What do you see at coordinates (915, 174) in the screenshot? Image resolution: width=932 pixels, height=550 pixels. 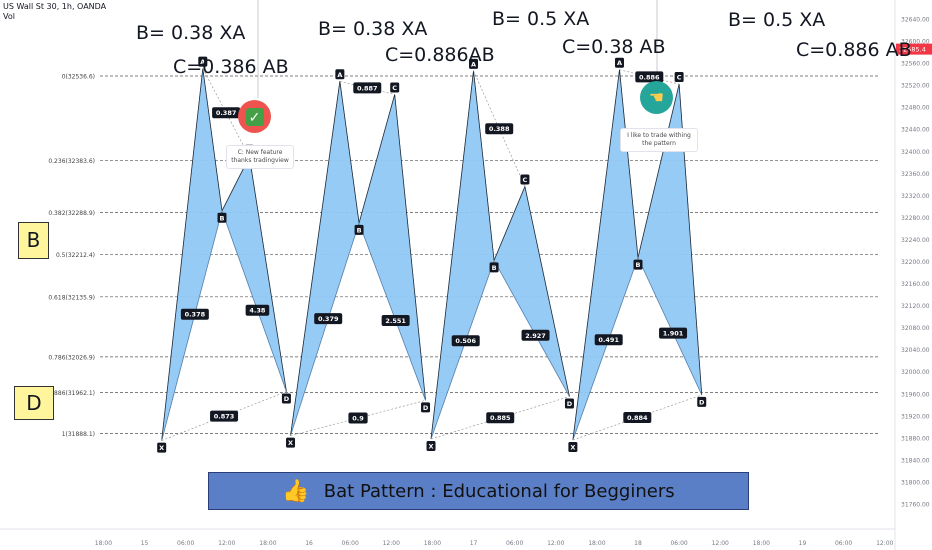 I see `price-tick-label: 32360.00` at bounding box center [915, 174].